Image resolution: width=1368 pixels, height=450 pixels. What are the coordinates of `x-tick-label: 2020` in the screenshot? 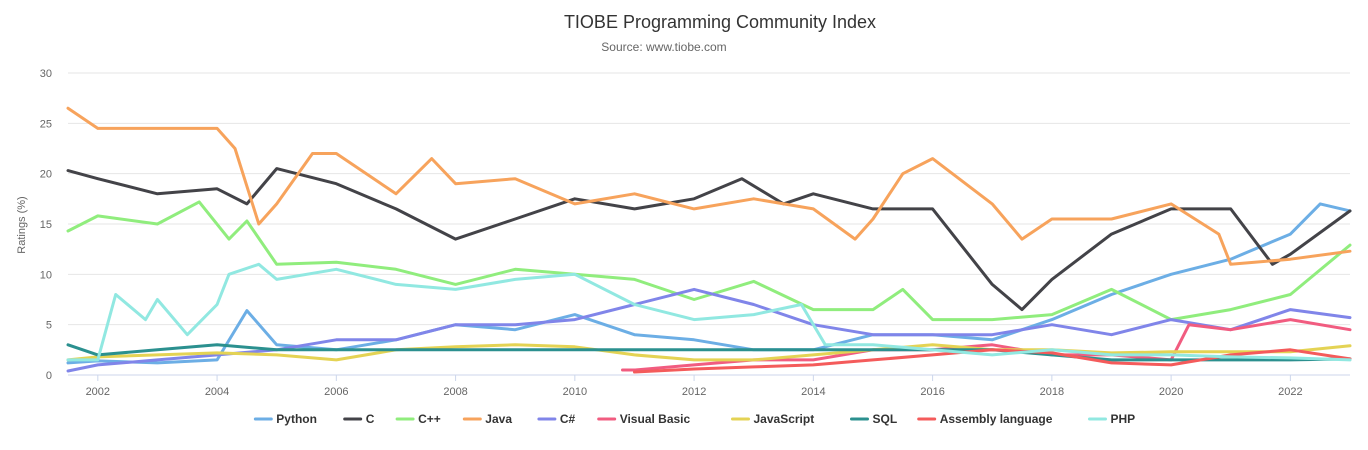 It's located at (1171, 392).